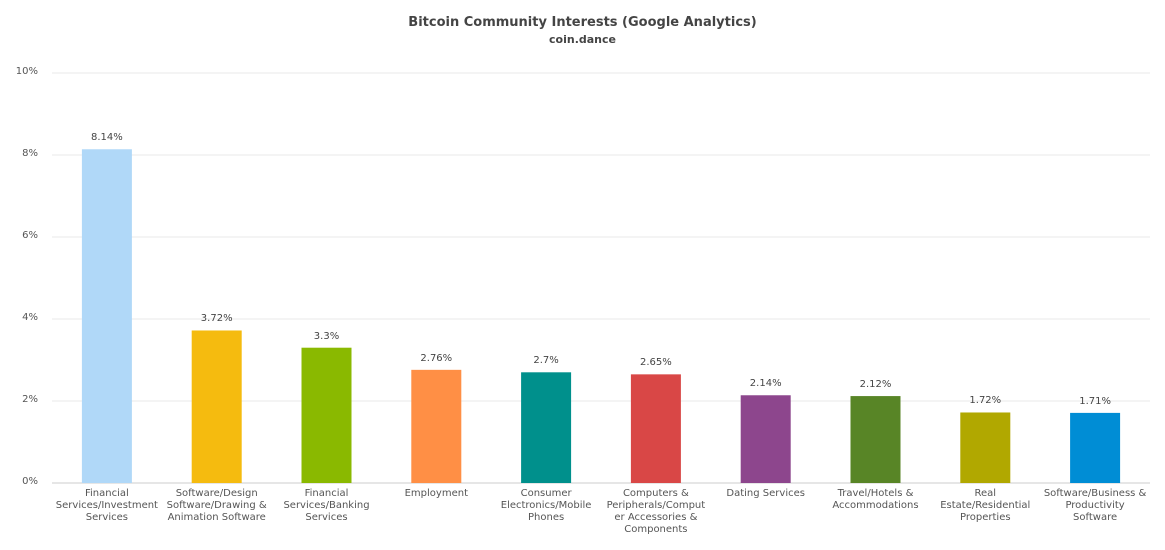  What do you see at coordinates (30, 481) in the screenshot?
I see `y-tick-label: 0%` at bounding box center [30, 481].